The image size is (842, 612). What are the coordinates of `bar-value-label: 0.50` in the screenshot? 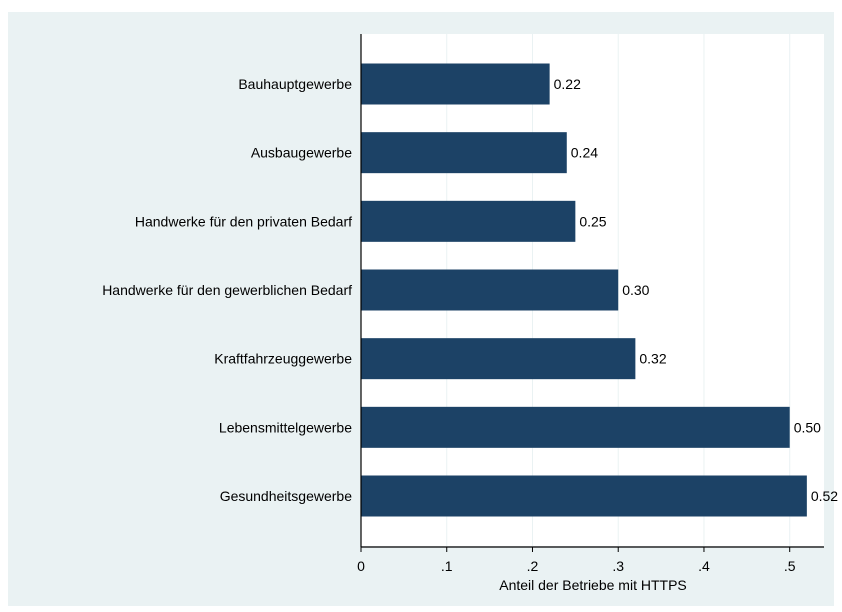 It's located at (807, 427).